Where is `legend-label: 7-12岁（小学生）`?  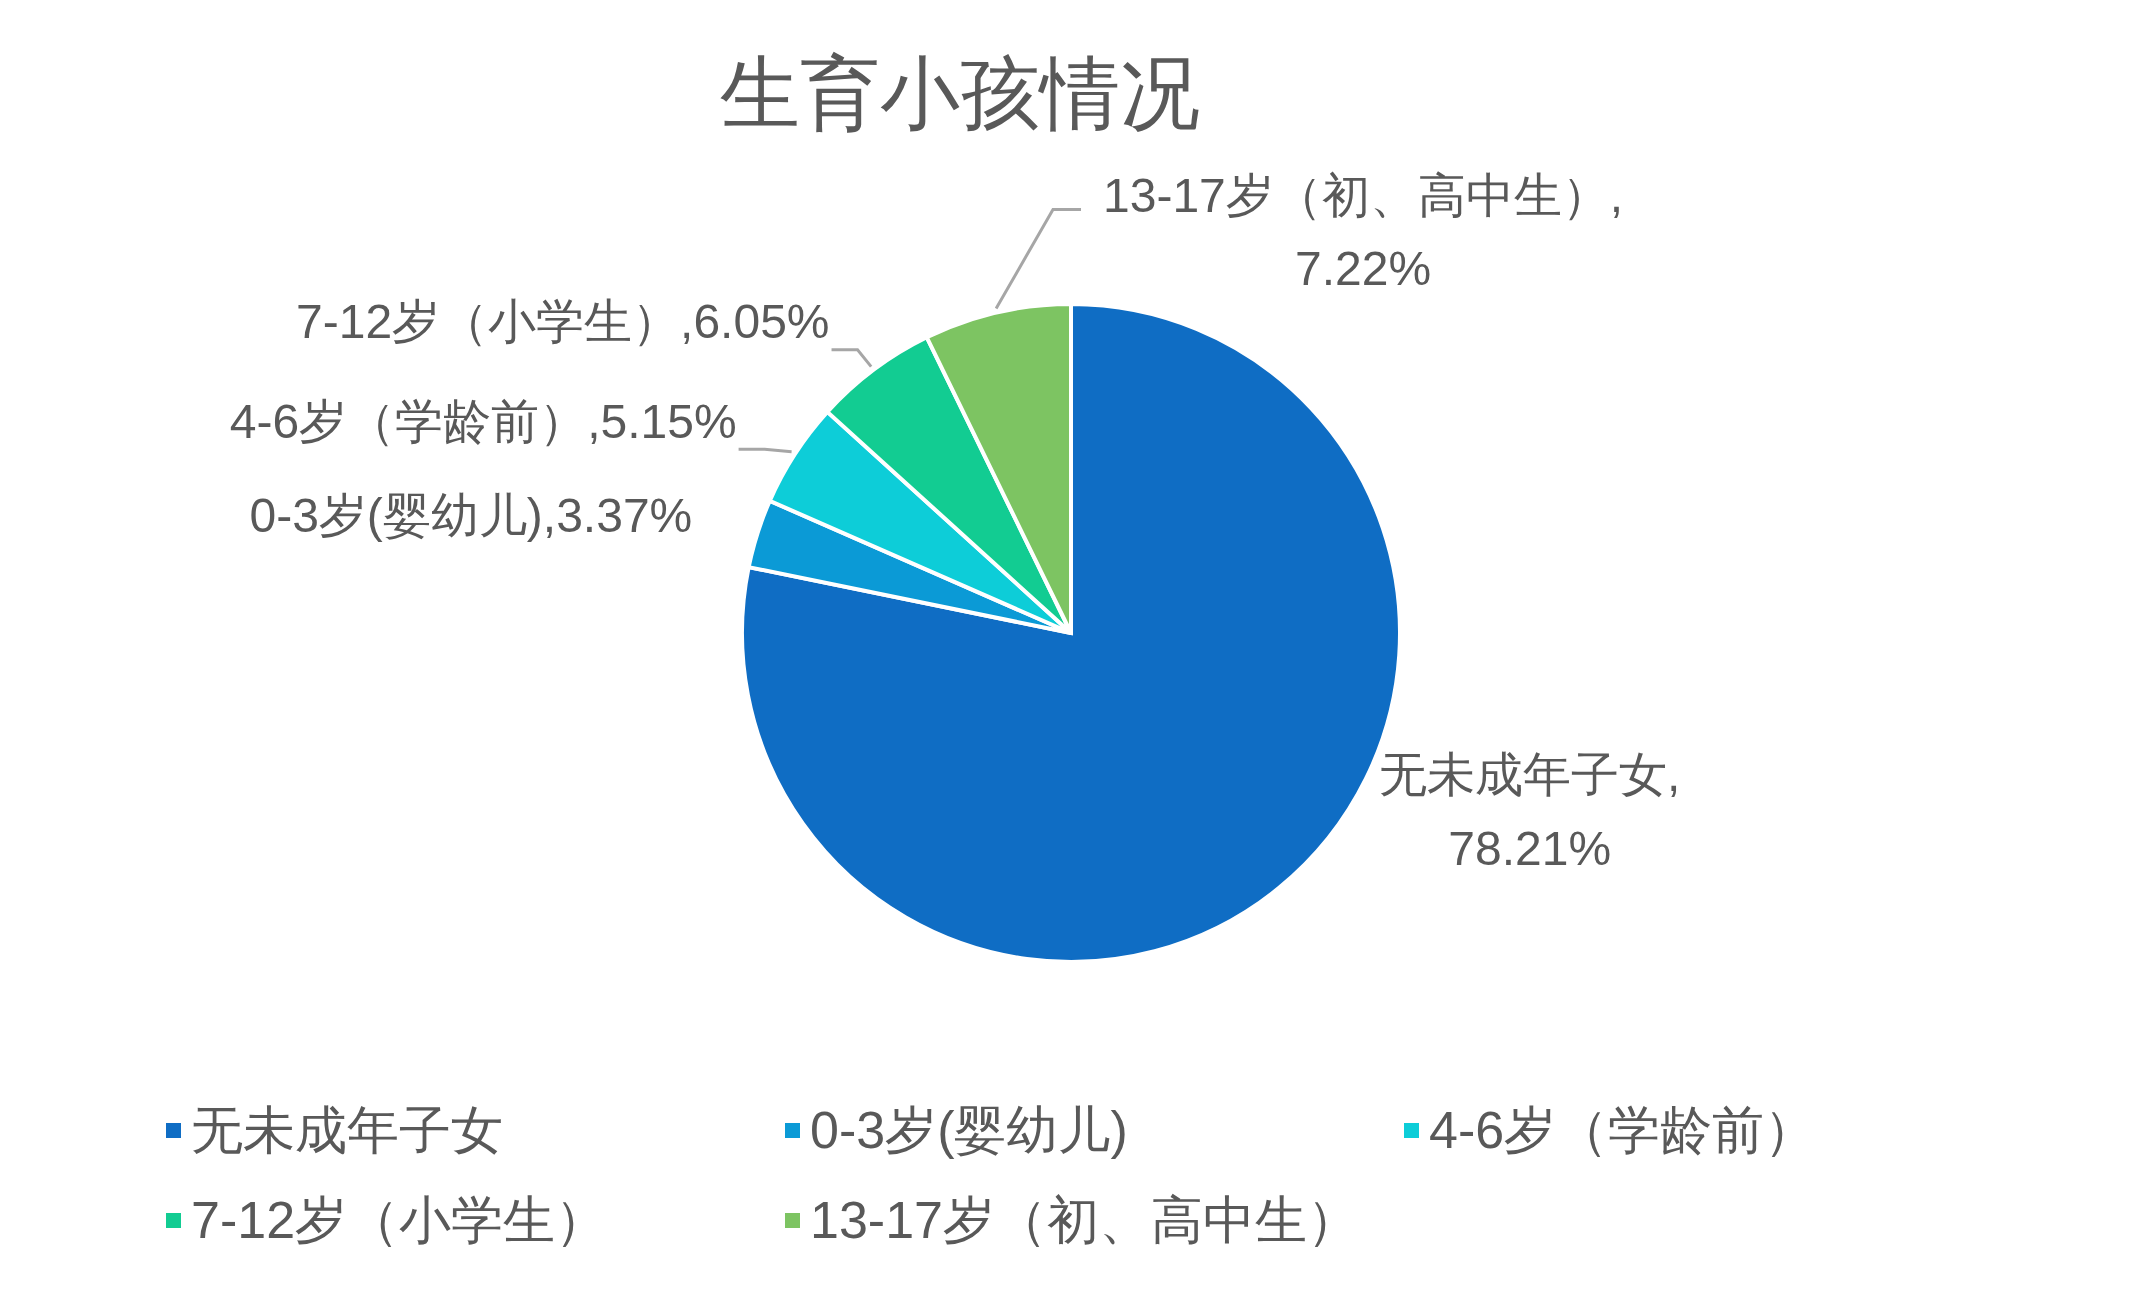 legend-label: 7-12岁（小学生） is located at coordinates (399, 1220).